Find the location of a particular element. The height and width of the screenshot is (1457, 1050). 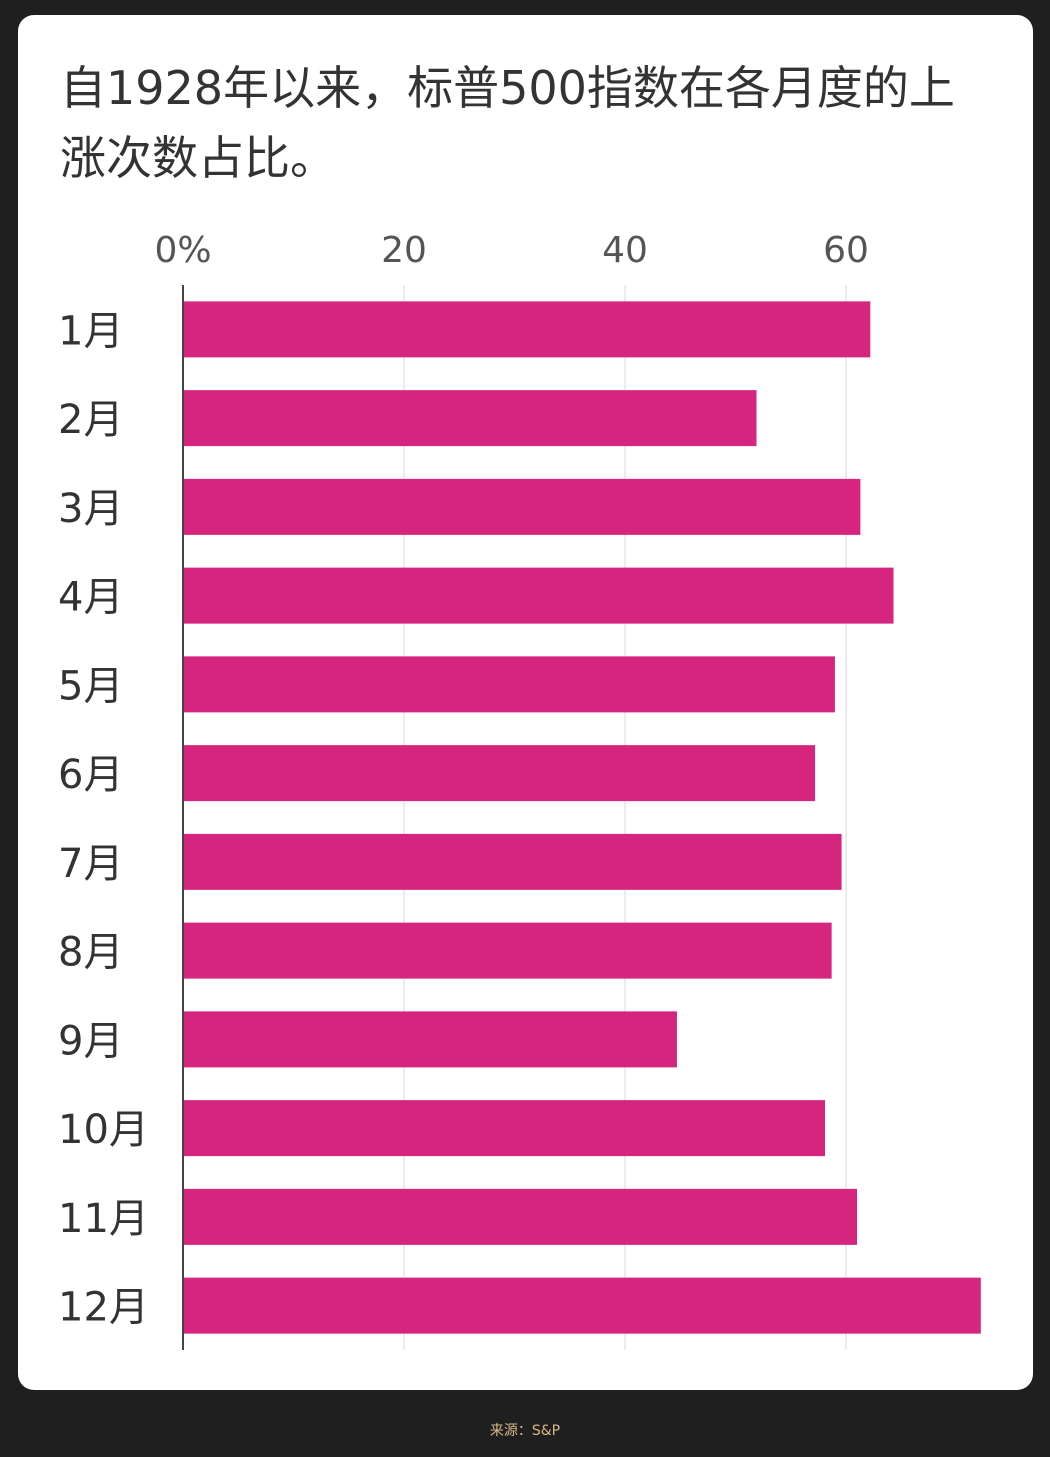

y-tick-label: 11月 is located at coordinates (103, 1219).